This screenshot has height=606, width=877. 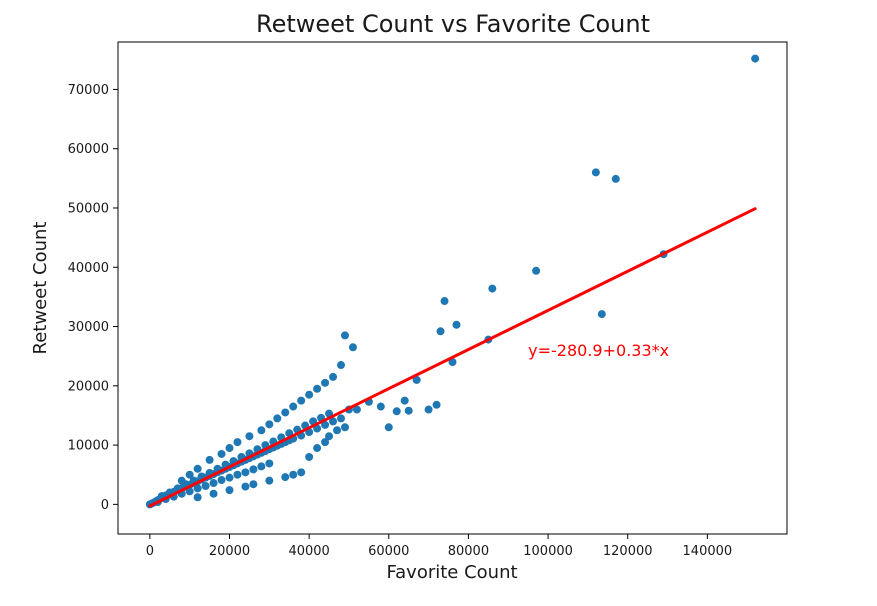 I want to click on y-tick-label: 10000, so click(x=88, y=446).